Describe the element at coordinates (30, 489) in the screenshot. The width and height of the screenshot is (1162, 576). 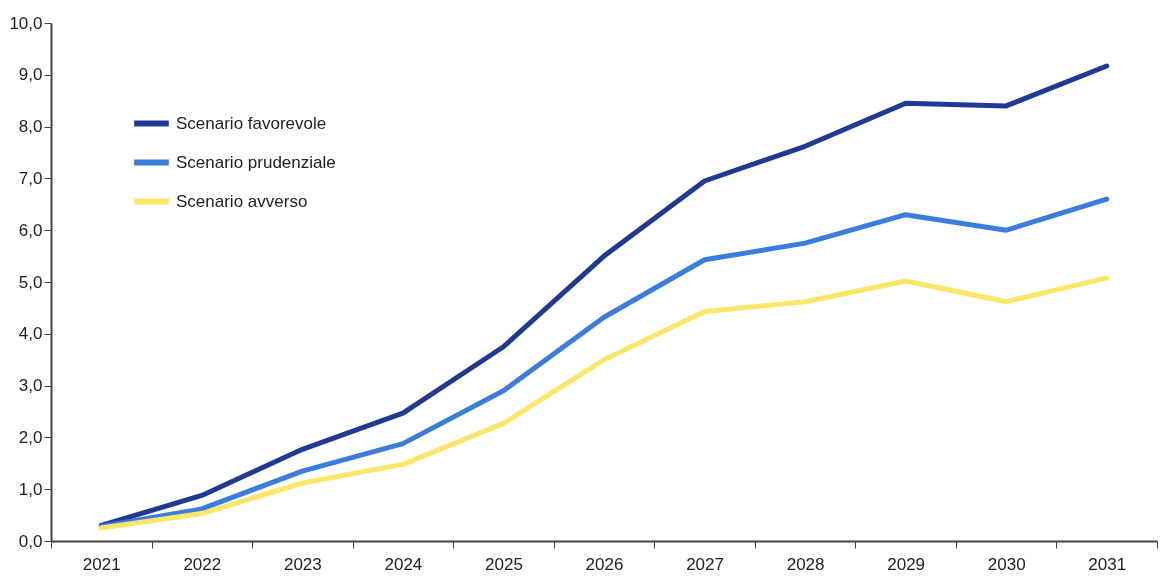
I see `y-tick-label: 1,0` at that location.